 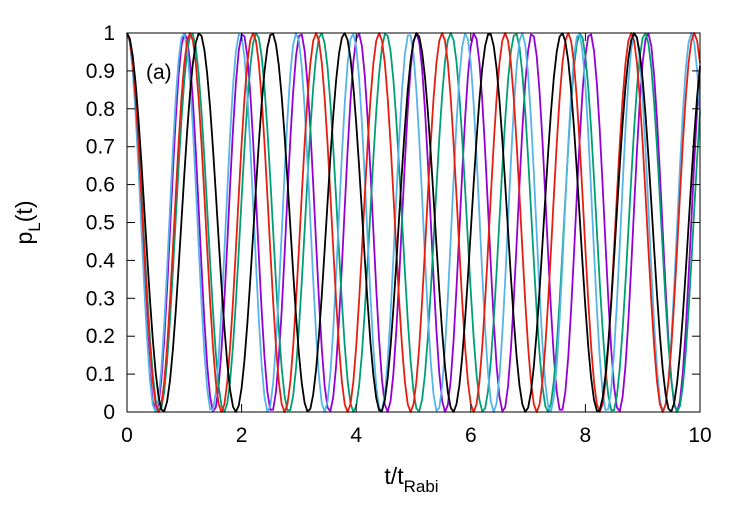 I want to click on y-tick-label: 0.7, so click(x=100, y=147).